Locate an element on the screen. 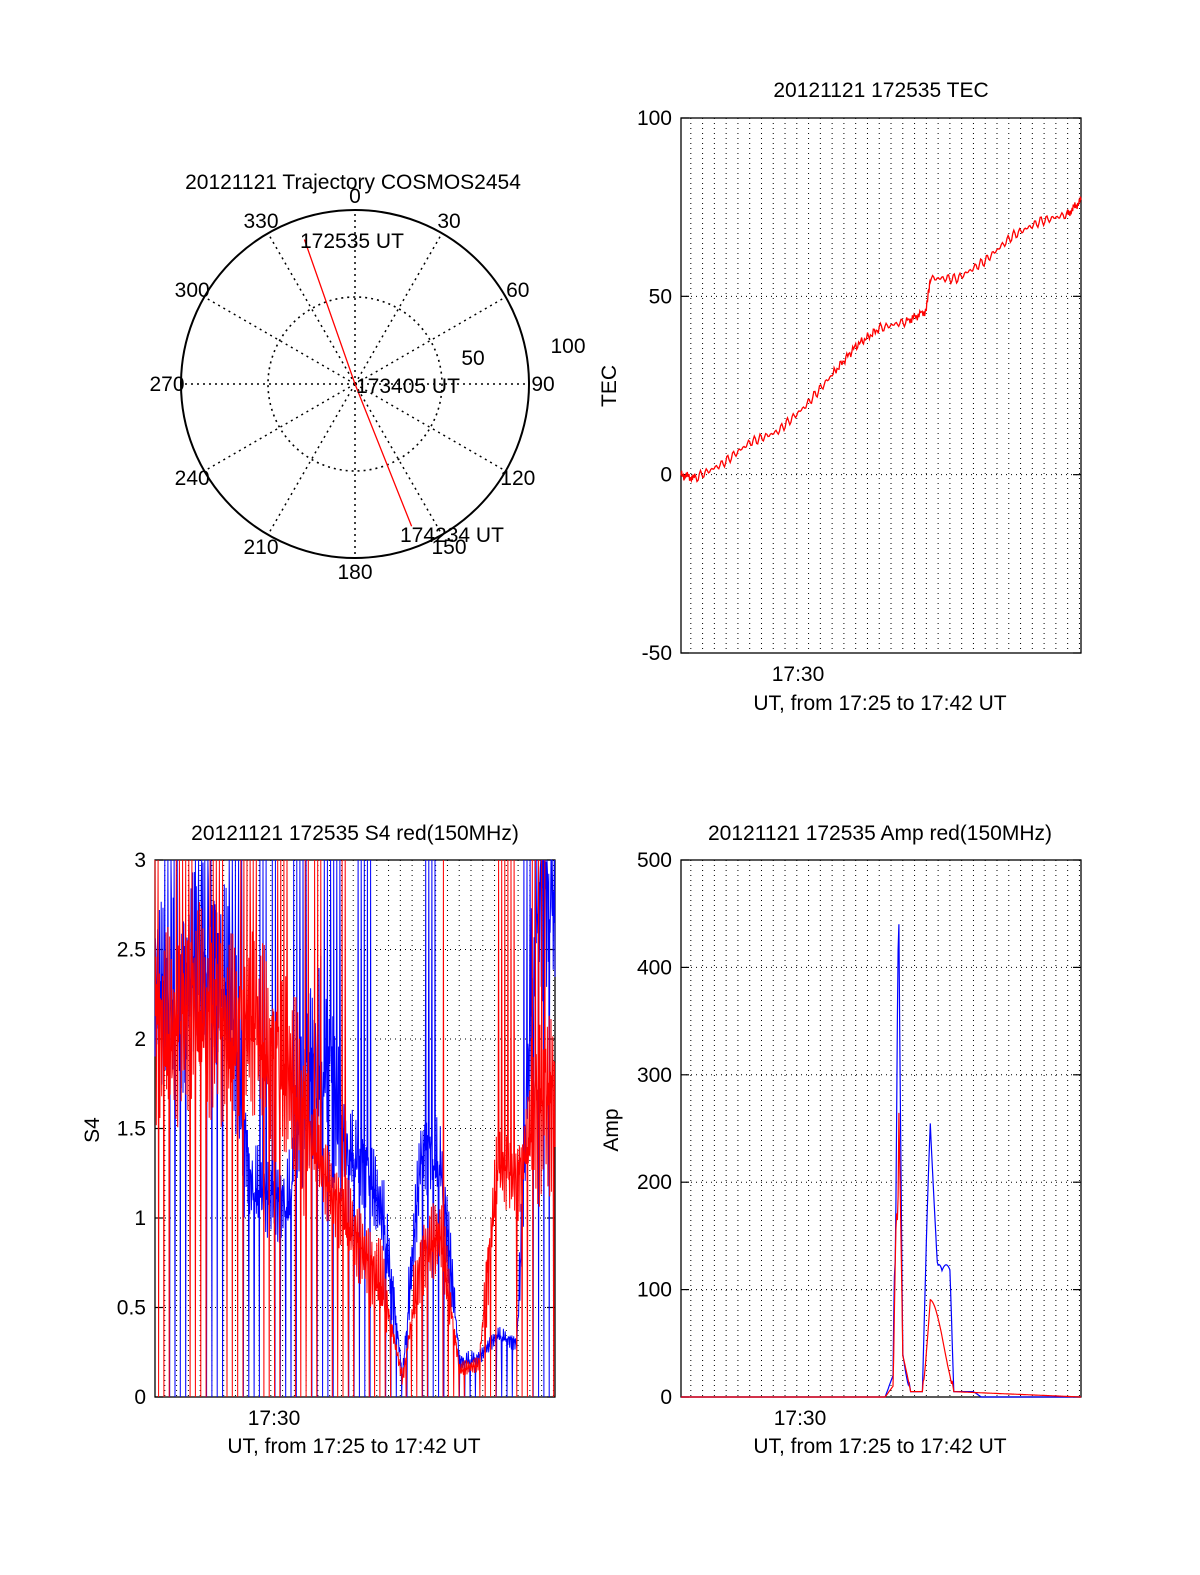  amp-ytick-label: 500 is located at coordinates (654, 860).